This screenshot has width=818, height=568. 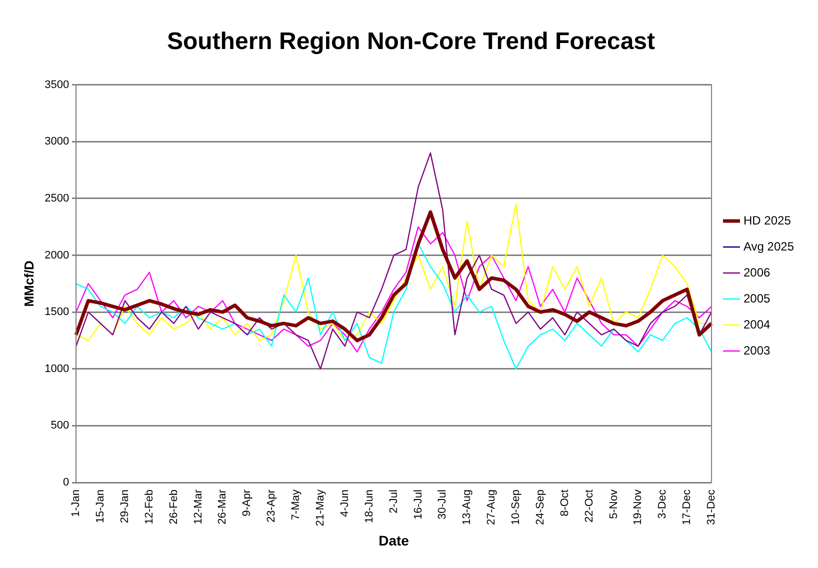 I want to click on x-tick-label: 18-Jun, so click(x=369, y=507).